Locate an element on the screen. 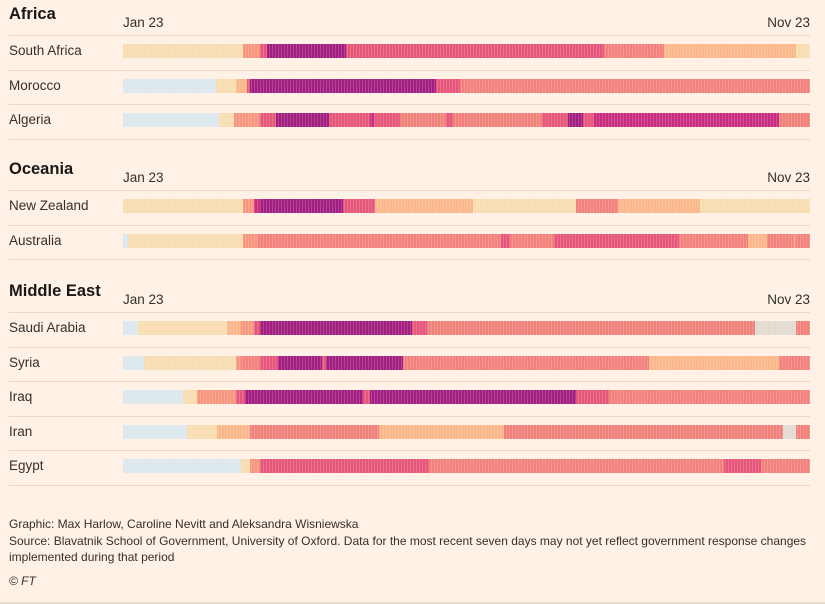 Image resolution: width=825 pixels, height=604 pixels. strip-svg-south-africa is located at coordinates (466, 51).